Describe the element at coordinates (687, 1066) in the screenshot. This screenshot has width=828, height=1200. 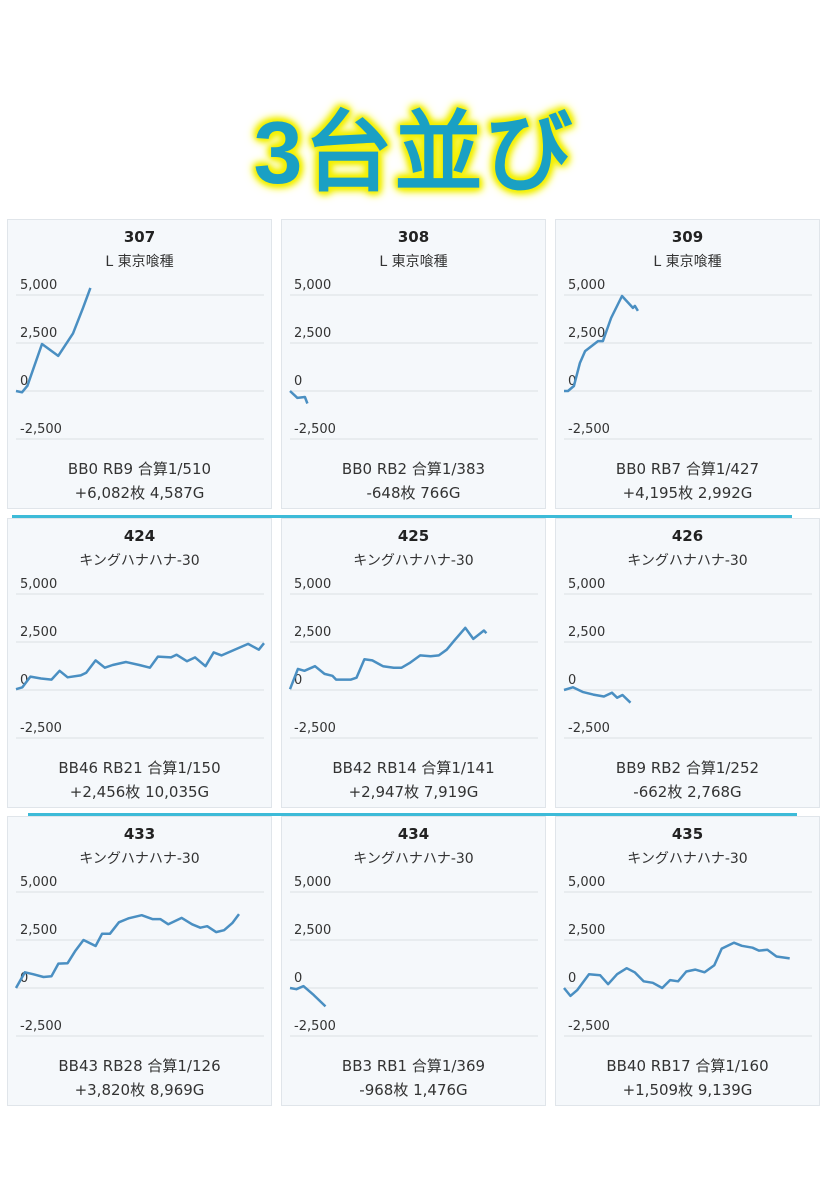
I see `bonus-stats: BB40 RB17 合算1/160` at that location.